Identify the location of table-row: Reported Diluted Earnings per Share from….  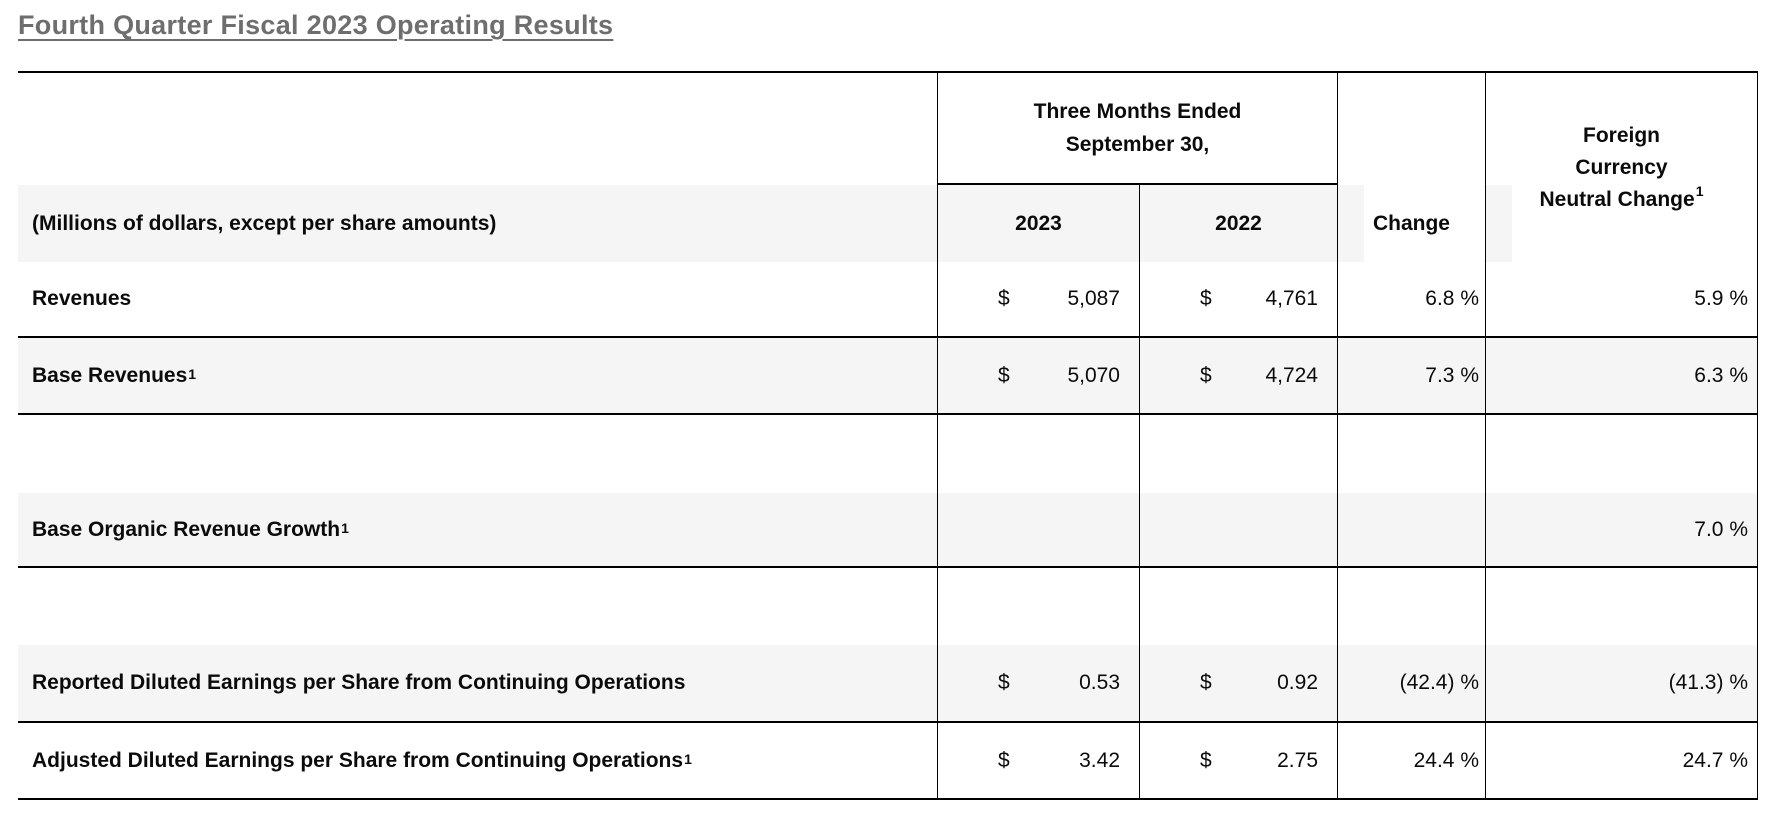
(888, 684).